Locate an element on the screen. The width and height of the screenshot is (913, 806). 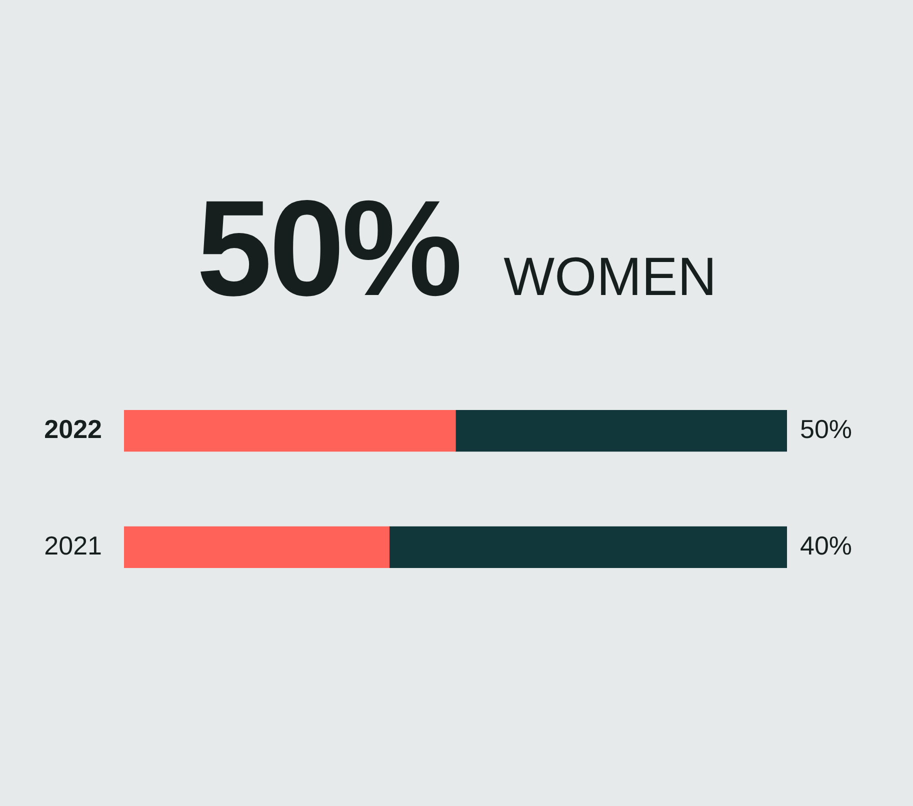
data-label: 50% is located at coordinates (826, 429).